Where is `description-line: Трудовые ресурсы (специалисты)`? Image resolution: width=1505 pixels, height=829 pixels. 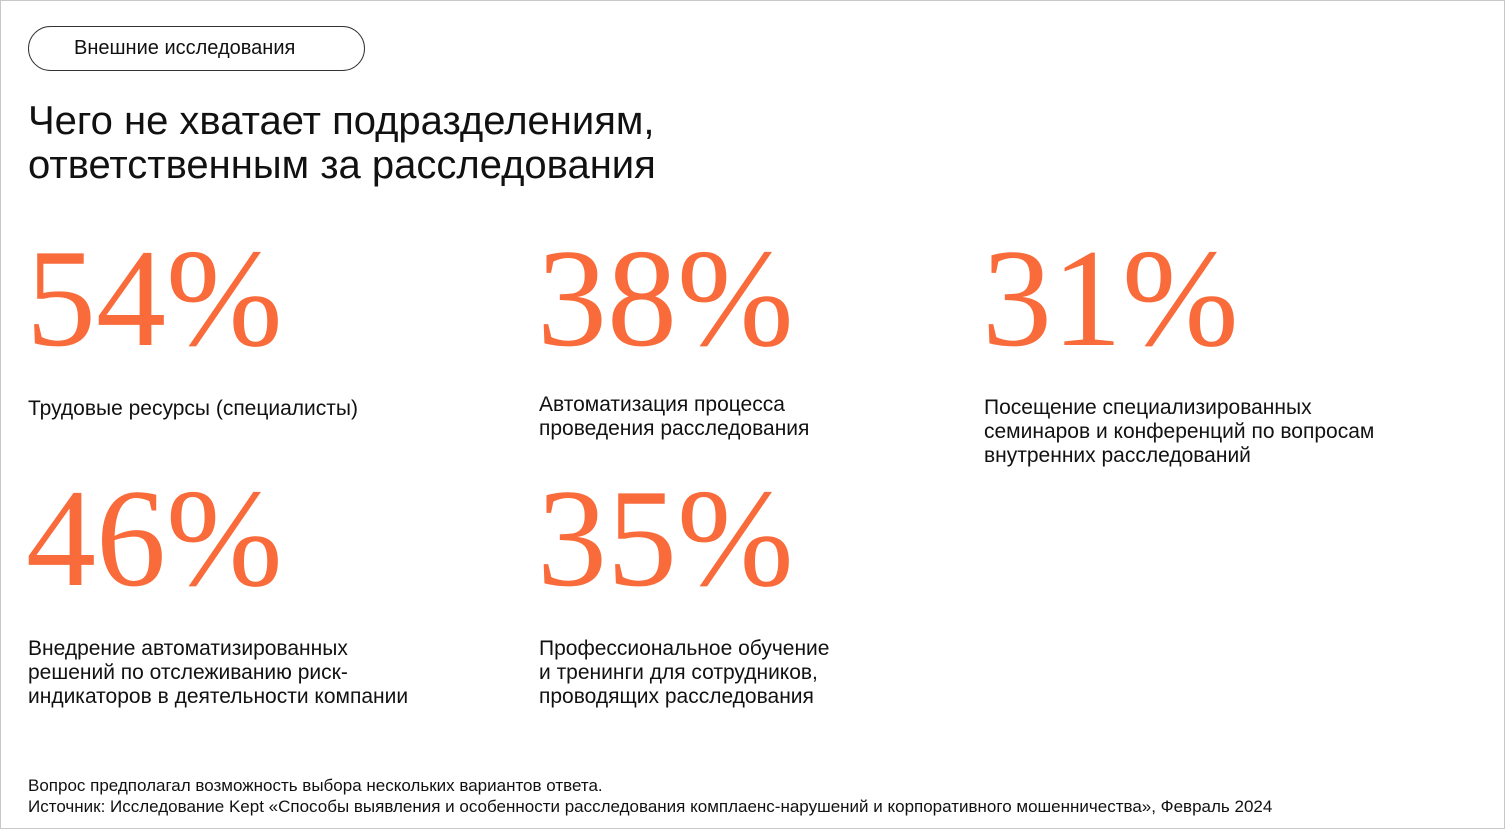
description-line: Трудовые ресурсы (специалисты) is located at coordinates (193, 408).